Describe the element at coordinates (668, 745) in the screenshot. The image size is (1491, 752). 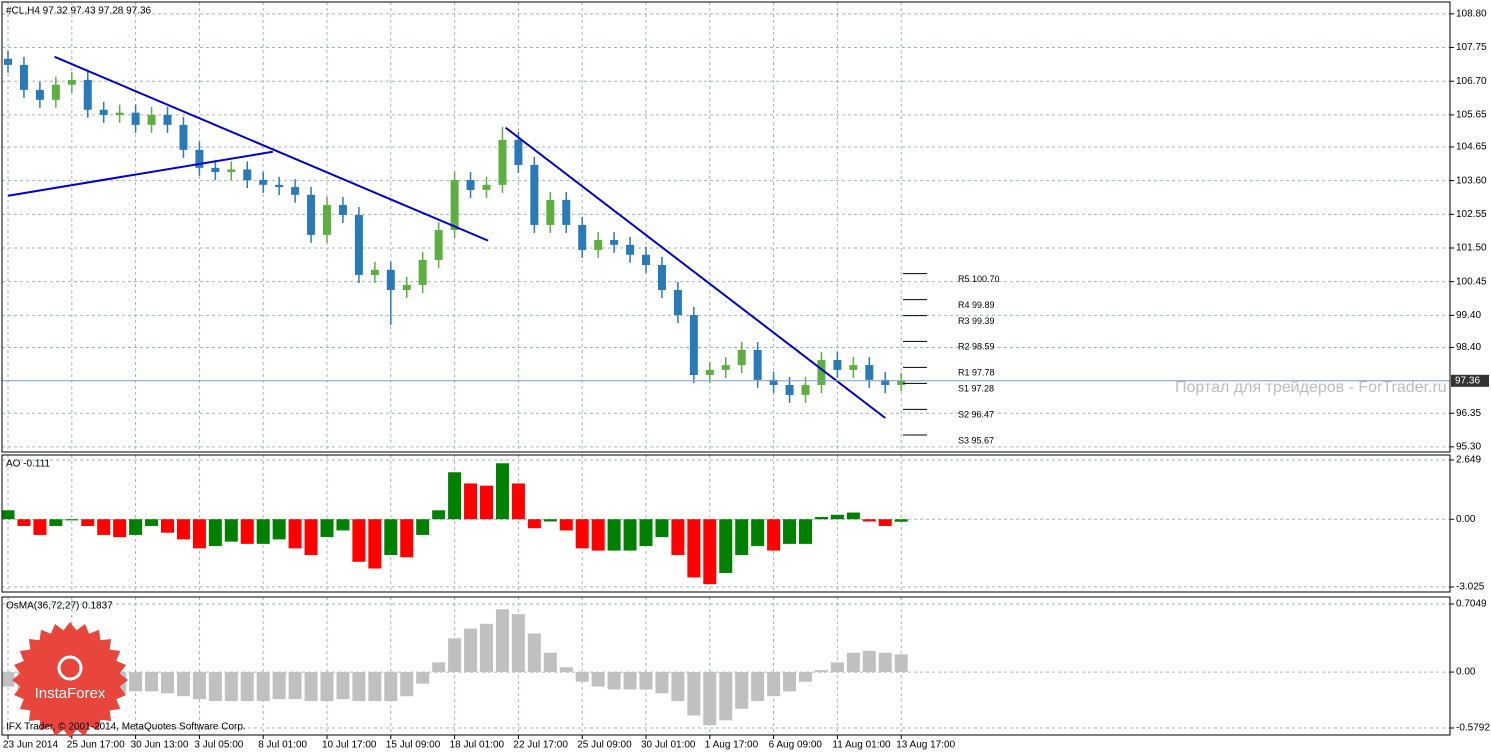
I see `x-tick-label: 30 Jul 01:00` at that location.